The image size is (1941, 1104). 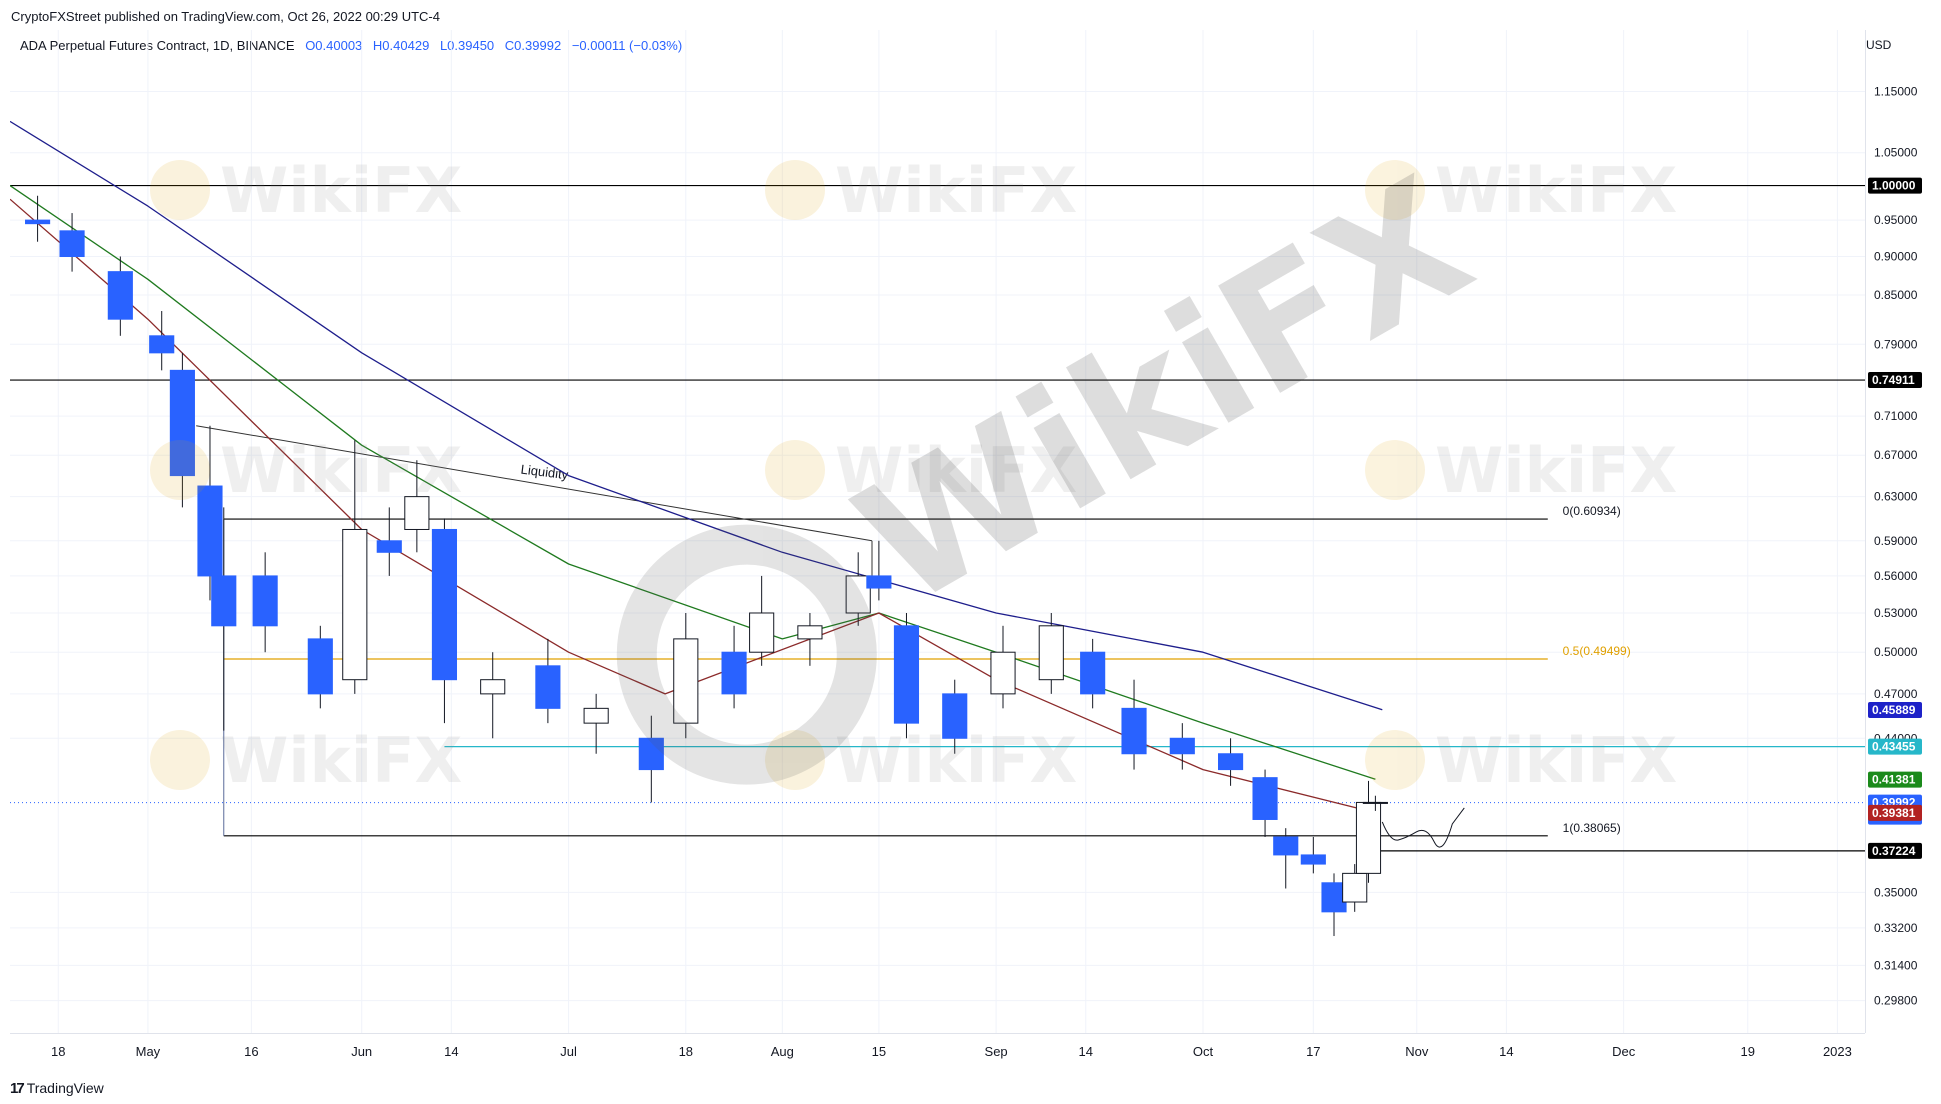 I want to click on price-badge: 0.37224, so click(x=1895, y=850).